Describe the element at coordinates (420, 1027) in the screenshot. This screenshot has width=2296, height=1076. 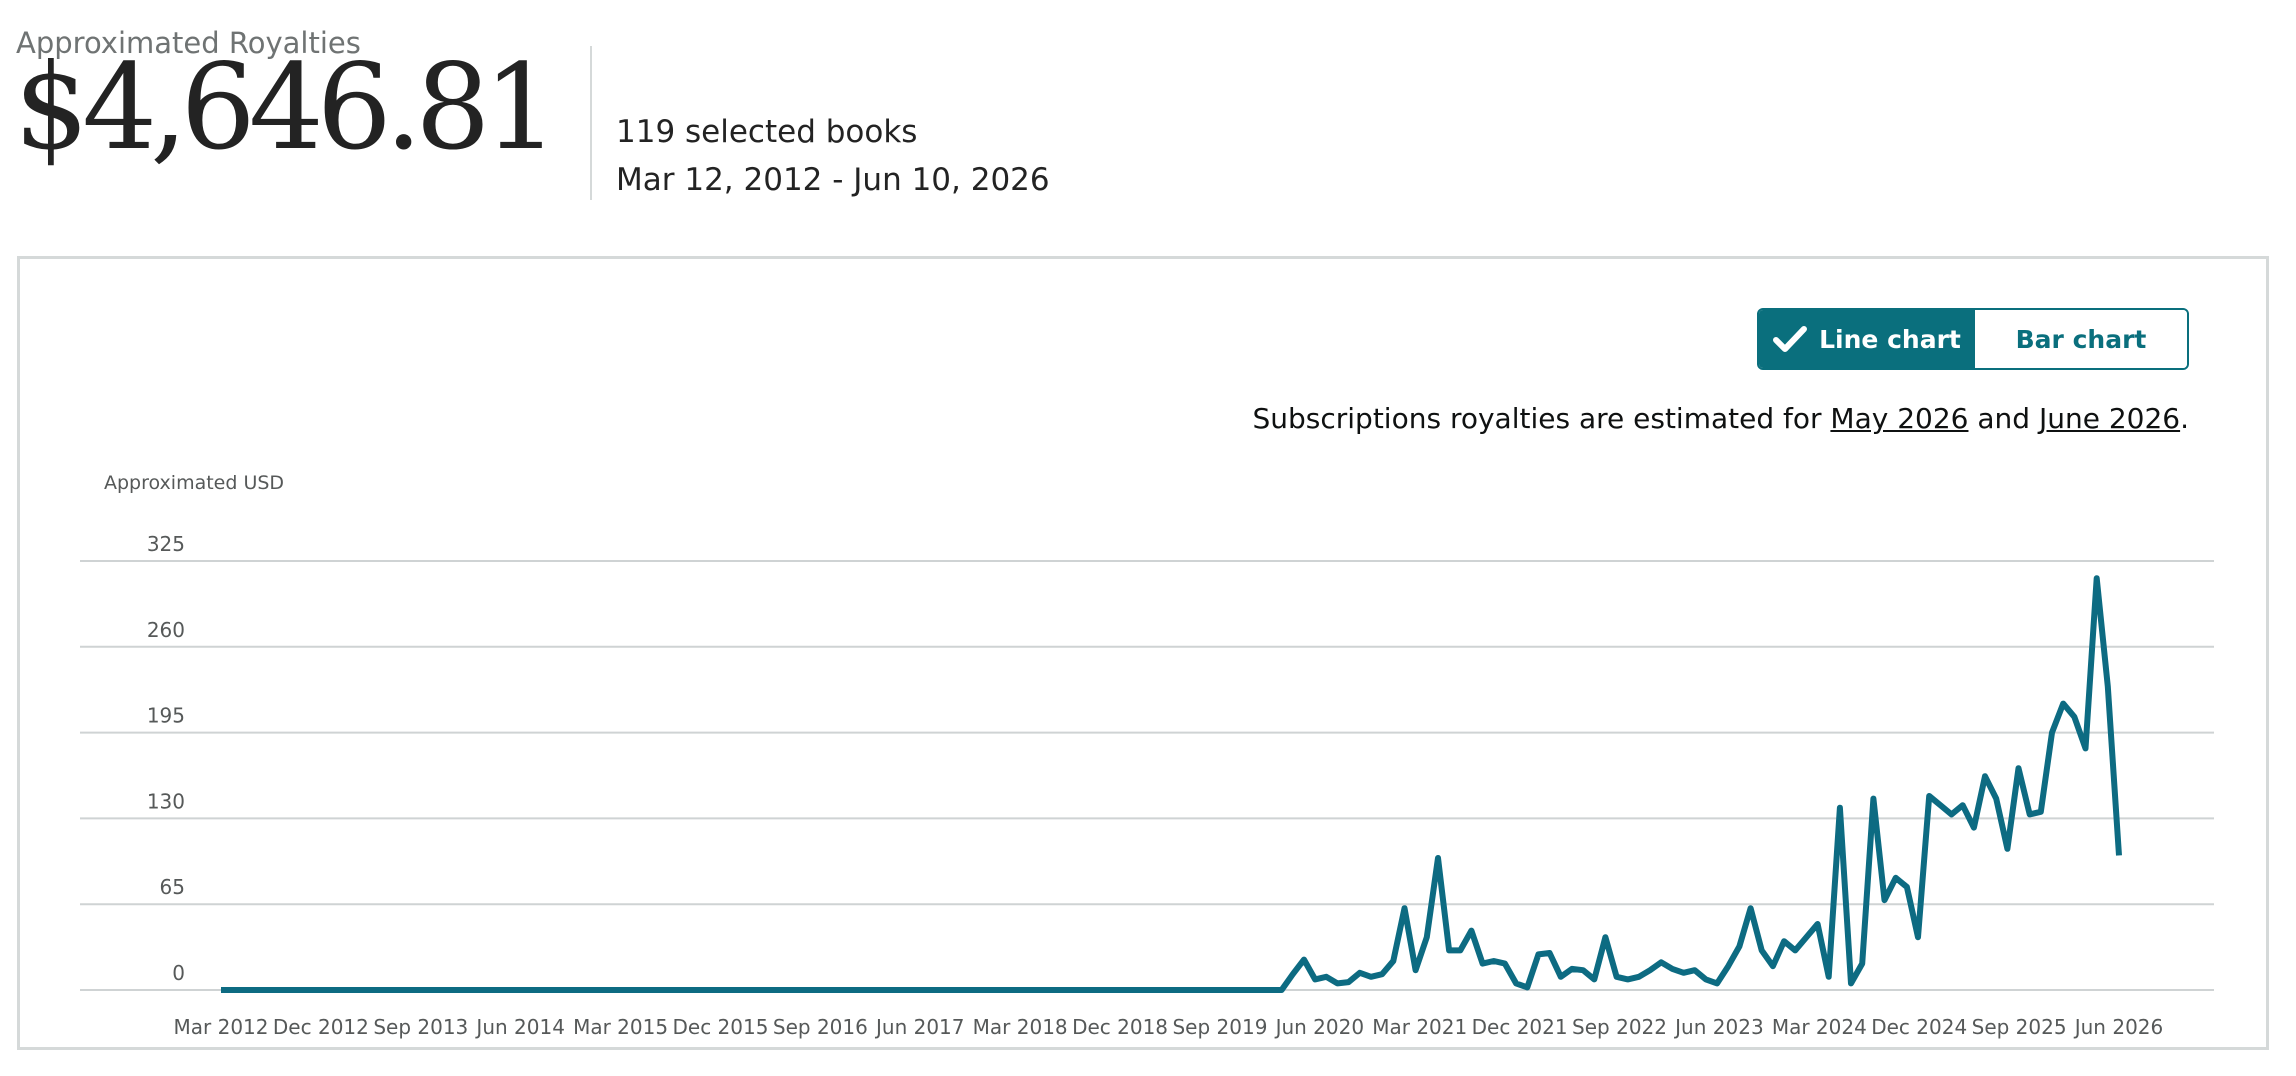
I see `x-tick-label: Sep 2013` at that location.